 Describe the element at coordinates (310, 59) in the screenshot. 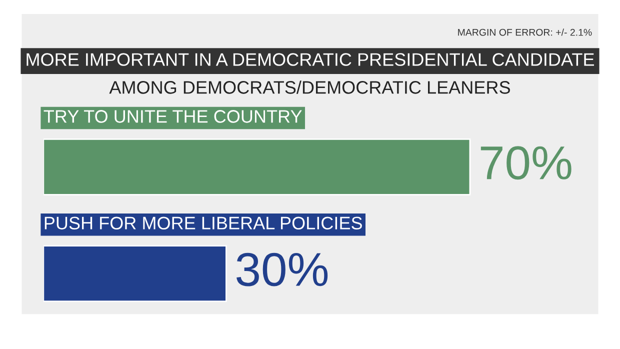

I see `chart-title: MORE IMPORTANT IN A DEMOCRATIC PRESIDENTIAL CANDIDATE` at that location.